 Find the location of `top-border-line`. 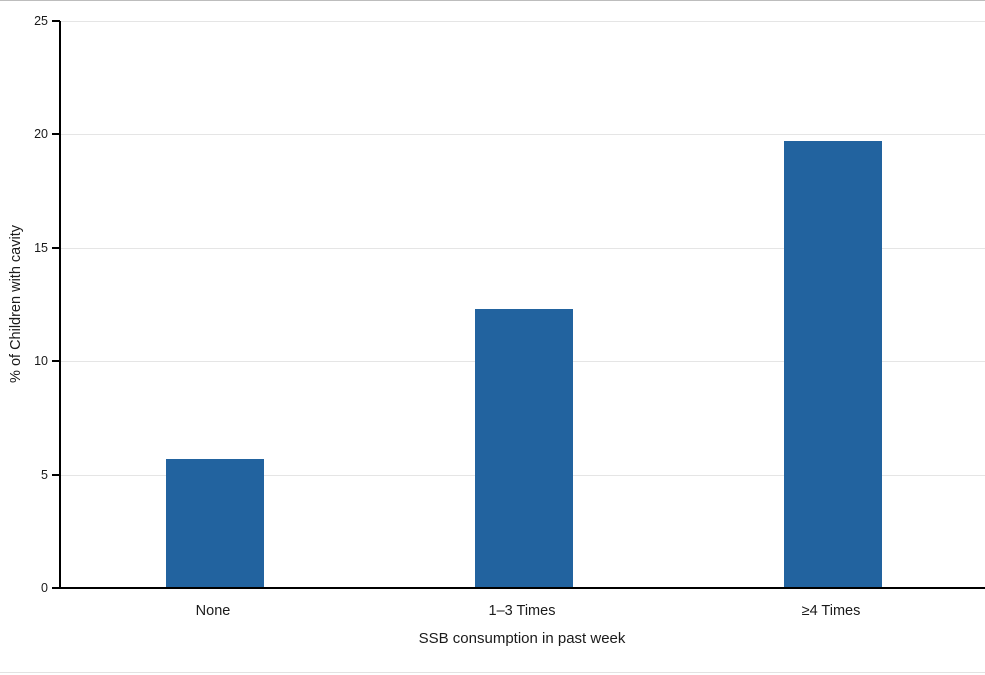

top-border-line is located at coordinates (492, 0).